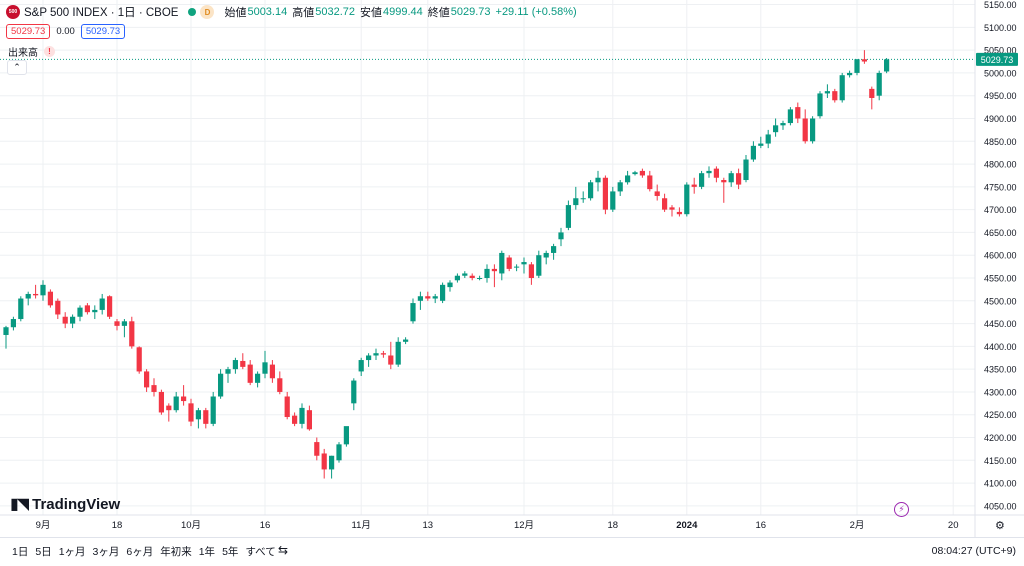  I want to click on range-1d: 1日, so click(20, 552).